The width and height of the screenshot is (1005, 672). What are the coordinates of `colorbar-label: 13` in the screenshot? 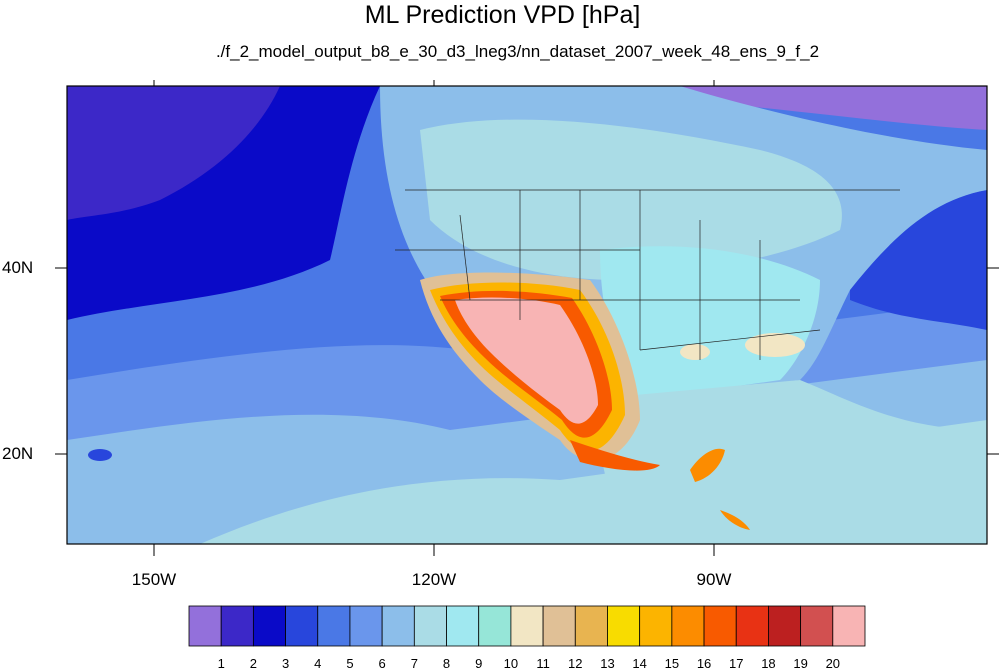 It's located at (607, 663).